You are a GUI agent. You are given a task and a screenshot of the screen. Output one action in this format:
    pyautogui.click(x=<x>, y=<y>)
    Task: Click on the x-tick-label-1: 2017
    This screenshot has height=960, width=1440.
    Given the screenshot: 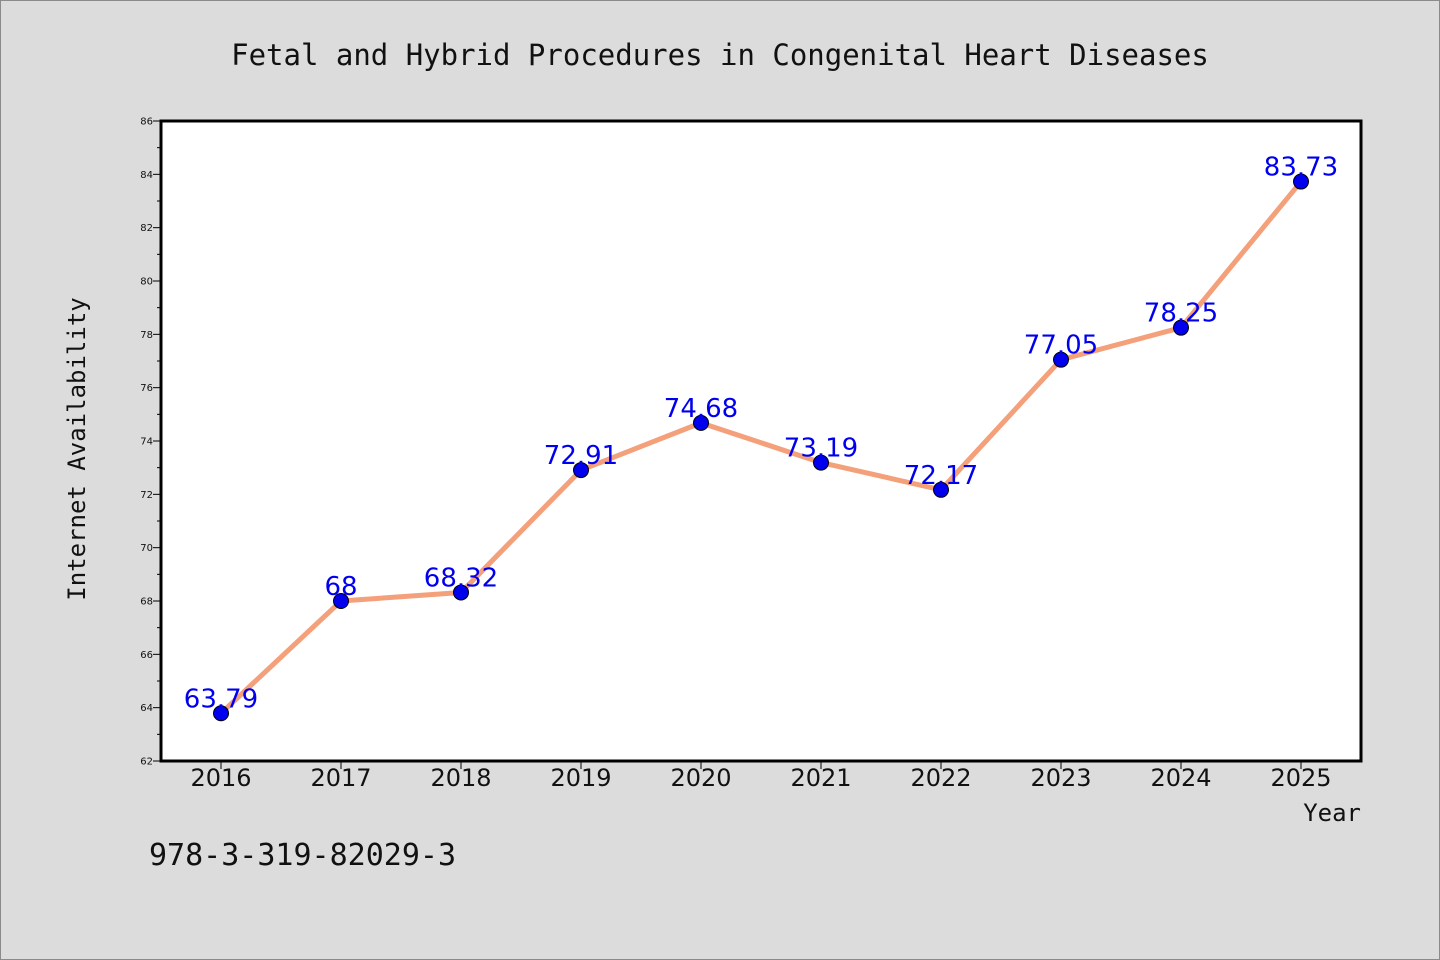 What is the action you would take?
    pyautogui.click(x=340, y=778)
    